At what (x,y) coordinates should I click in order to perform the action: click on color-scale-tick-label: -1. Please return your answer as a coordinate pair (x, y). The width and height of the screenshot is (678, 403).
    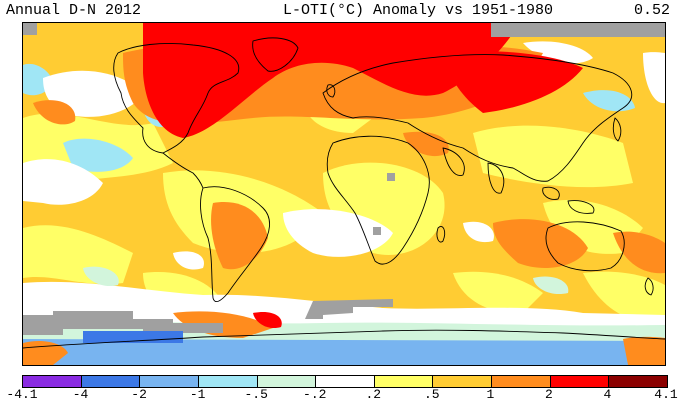
    Looking at the image, I should click on (197, 394).